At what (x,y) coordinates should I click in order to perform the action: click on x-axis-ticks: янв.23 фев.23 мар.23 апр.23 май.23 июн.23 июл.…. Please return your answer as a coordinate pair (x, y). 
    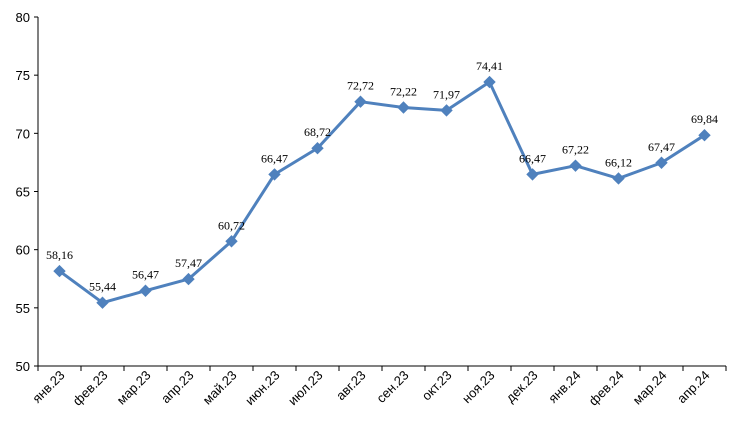
    Looking at the image, I should click on (378, 387).